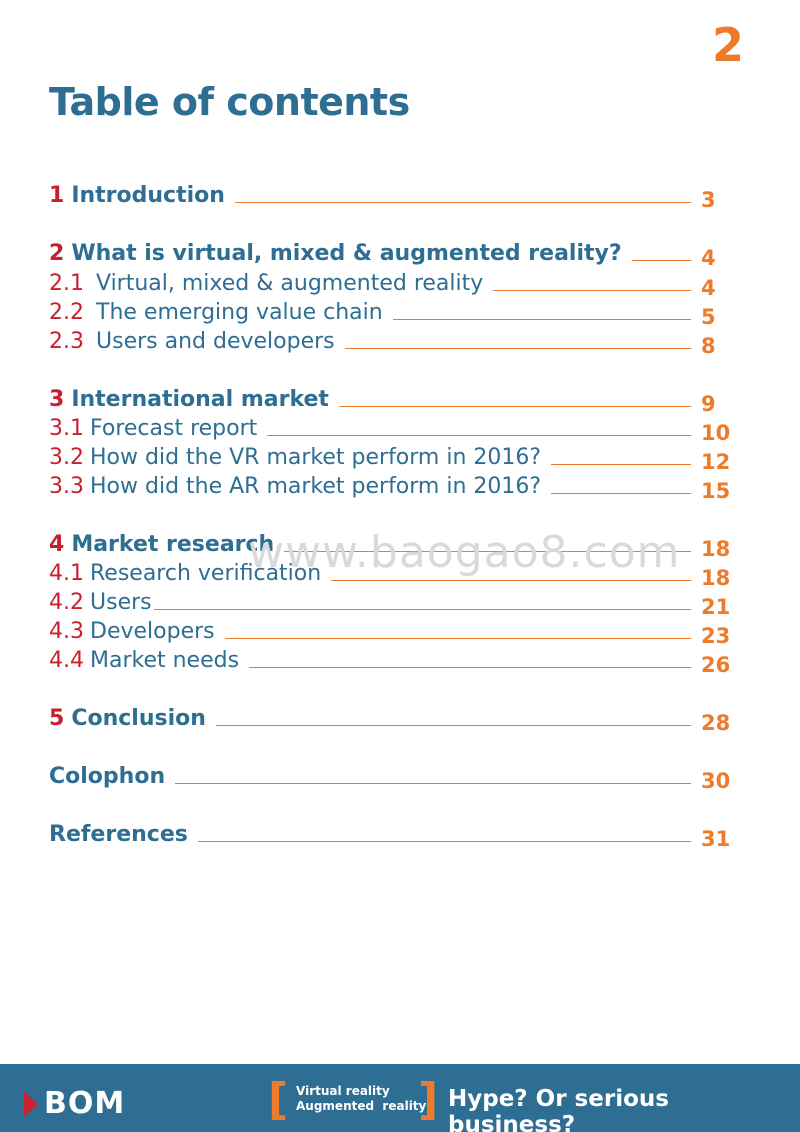 The height and width of the screenshot is (1132, 800). I want to click on toc-page-number: 8, so click(708, 346).